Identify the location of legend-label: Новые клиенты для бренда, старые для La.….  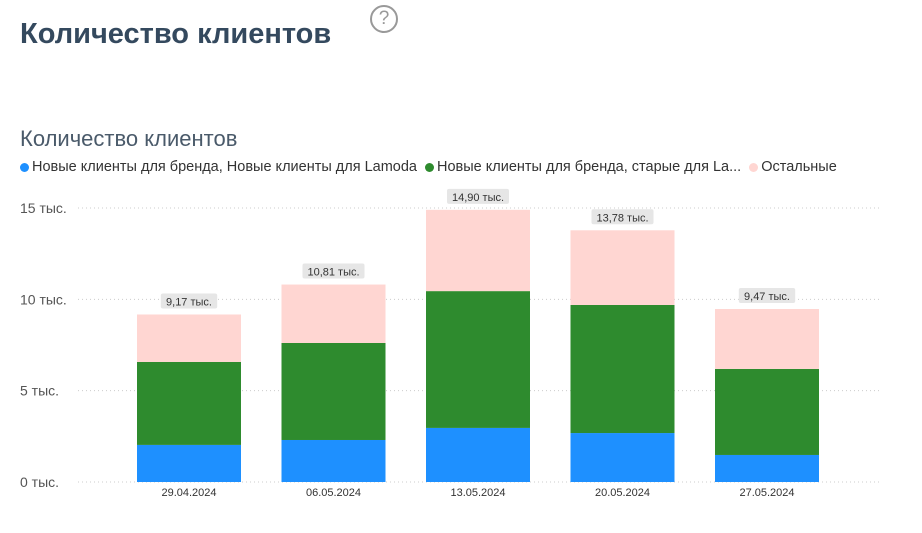
(589, 167).